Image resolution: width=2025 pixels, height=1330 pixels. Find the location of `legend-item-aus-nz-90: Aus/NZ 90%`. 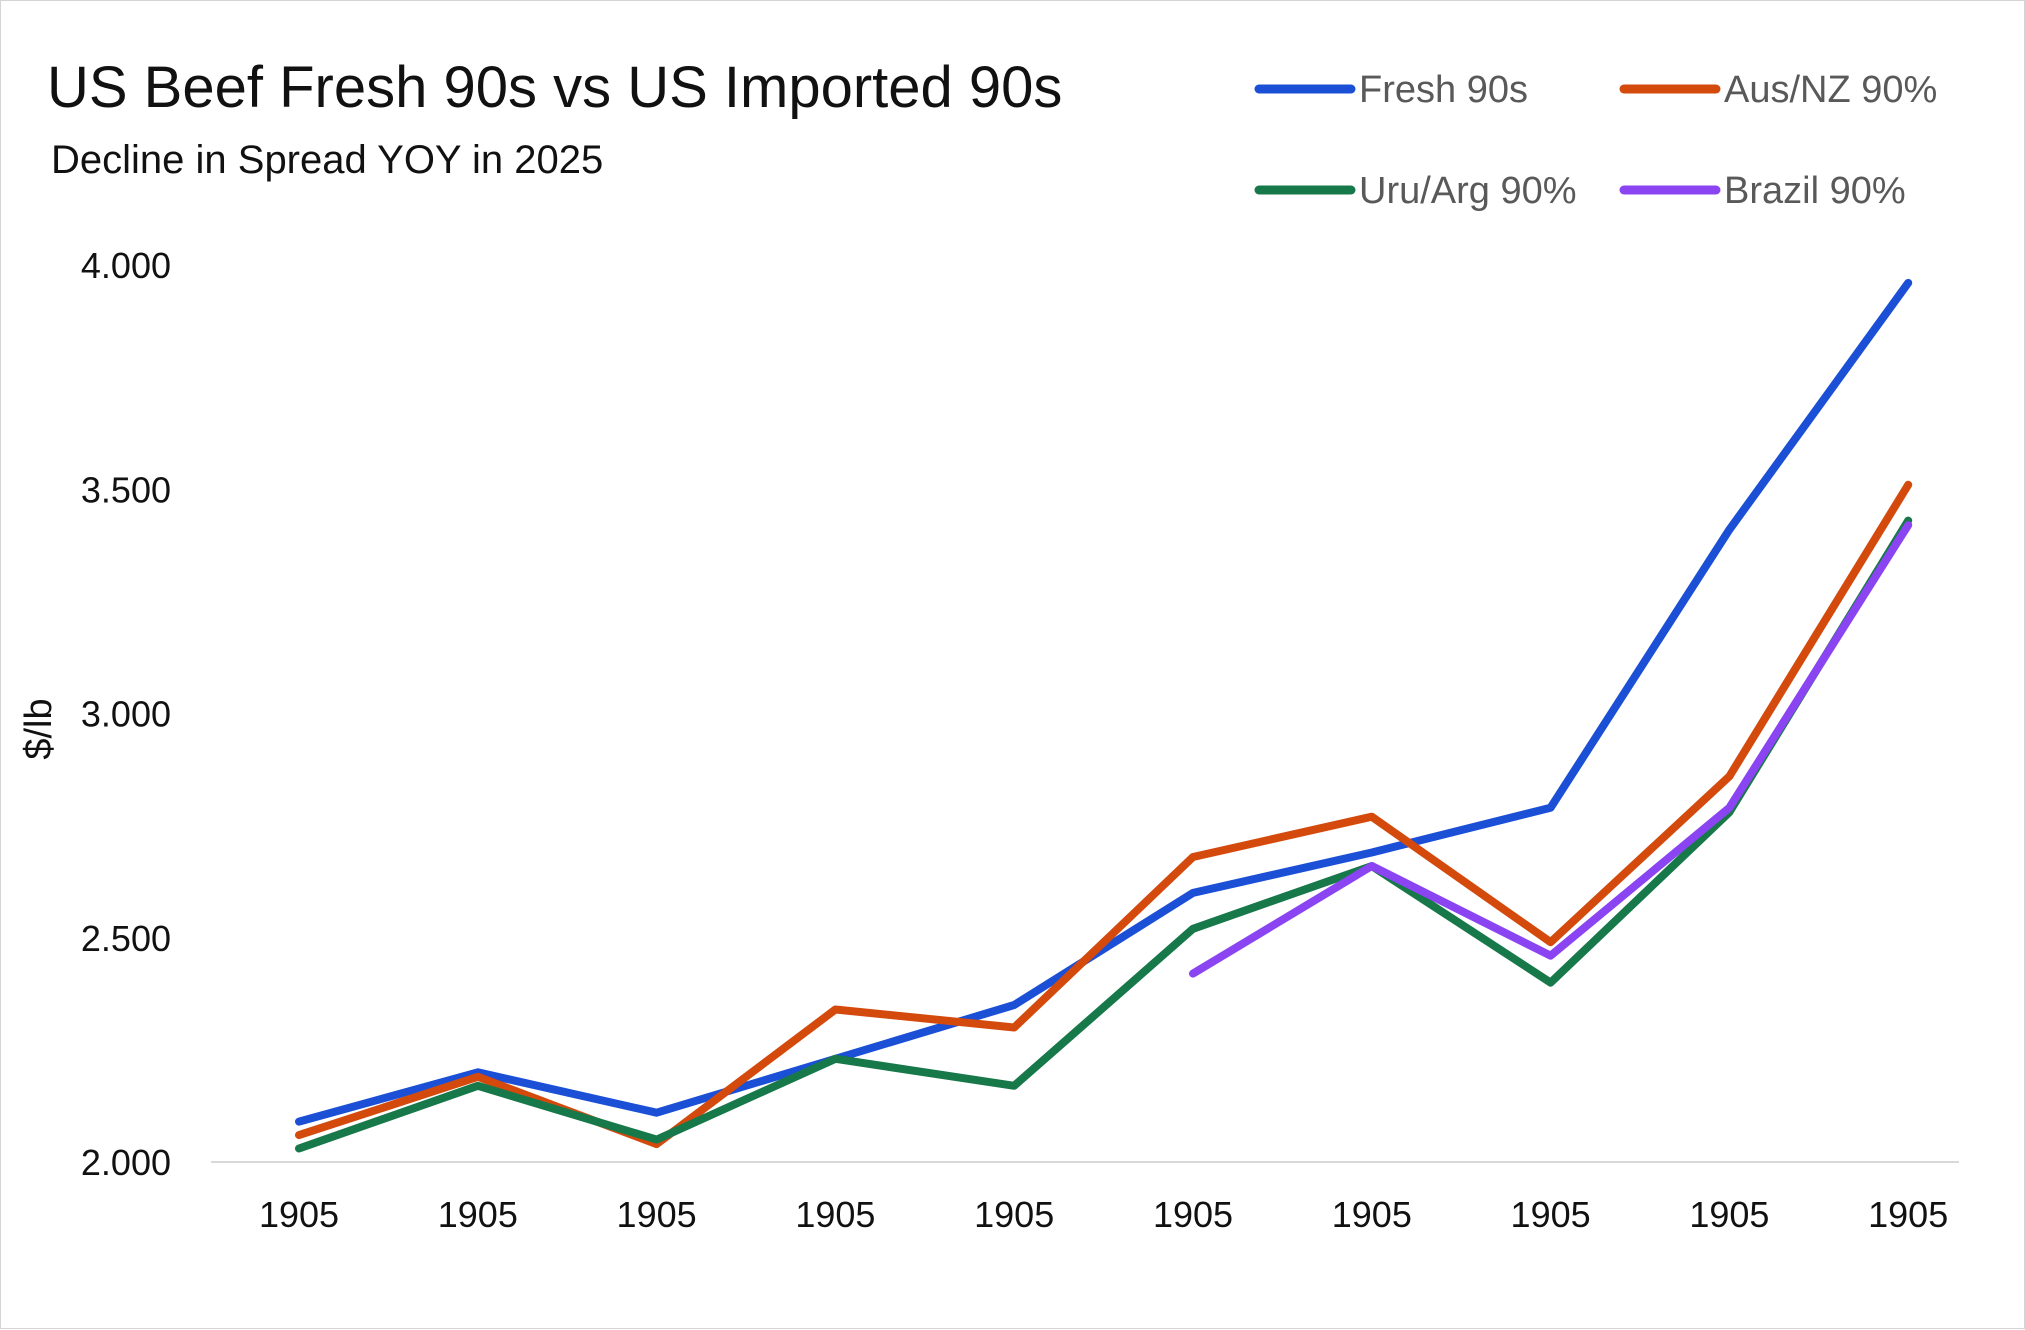

legend-item-aus-nz-90: Aus/NZ 90% is located at coordinates (1778, 90).